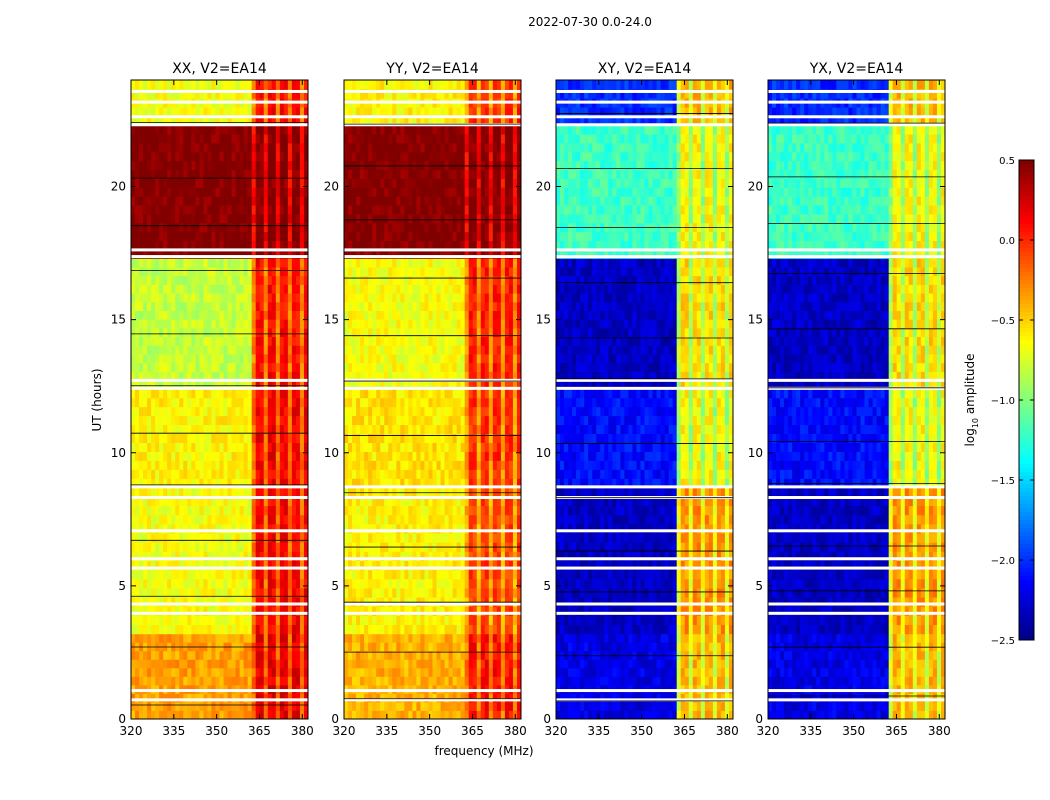  What do you see at coordinates (219, 604) in the screenshot?
I see `flagged-gap` at bounding box center [219, 604].